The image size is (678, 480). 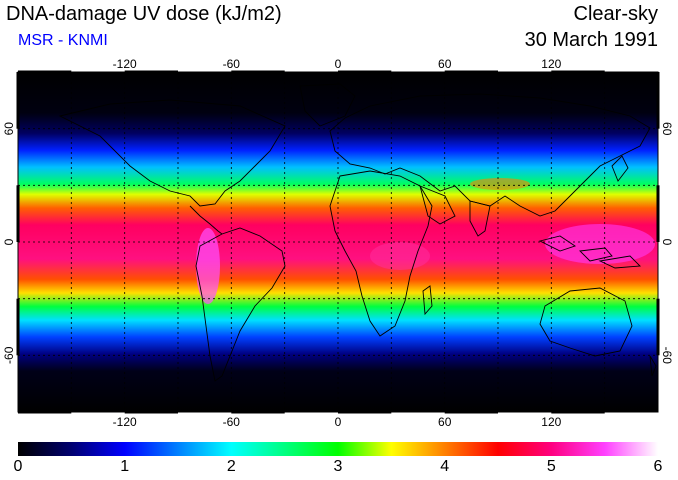 What do you see at coordinates (63, 40) in the screenshot?
I see `source-label: MSR - KNMI` at bounding box center [63, 40].